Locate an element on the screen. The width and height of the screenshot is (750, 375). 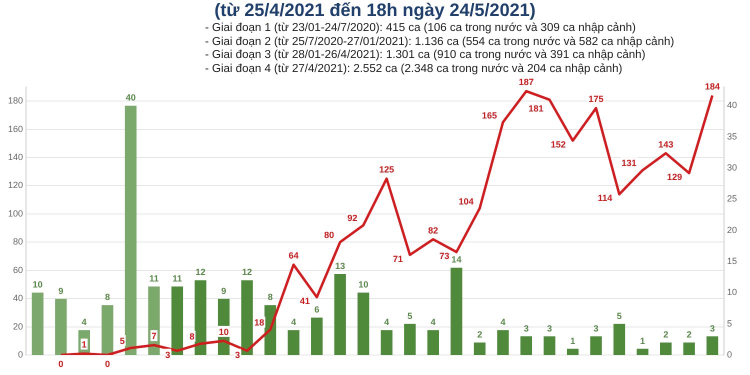
y-tick-label: 120 is located at coordinates (16, 185).